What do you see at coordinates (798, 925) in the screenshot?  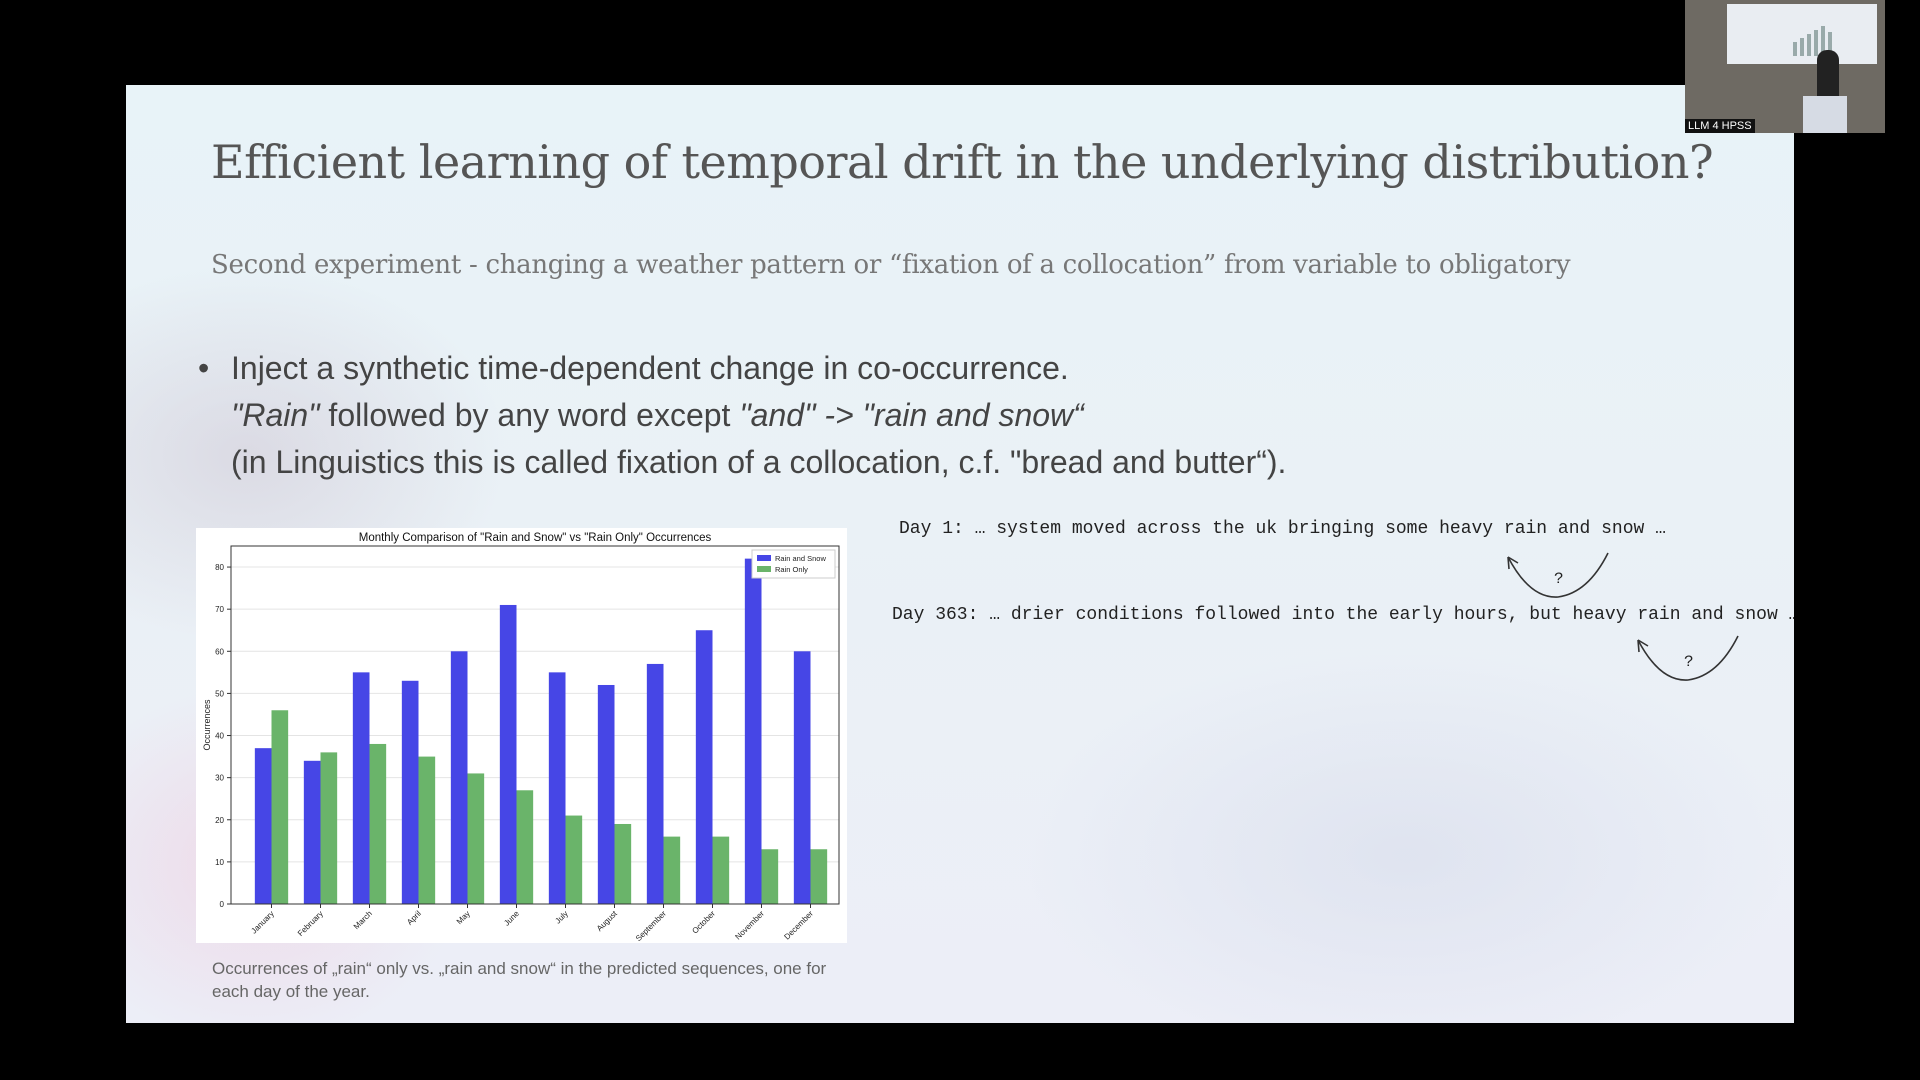 I see `x-tick-label: December` at bounding box center [798, 925].